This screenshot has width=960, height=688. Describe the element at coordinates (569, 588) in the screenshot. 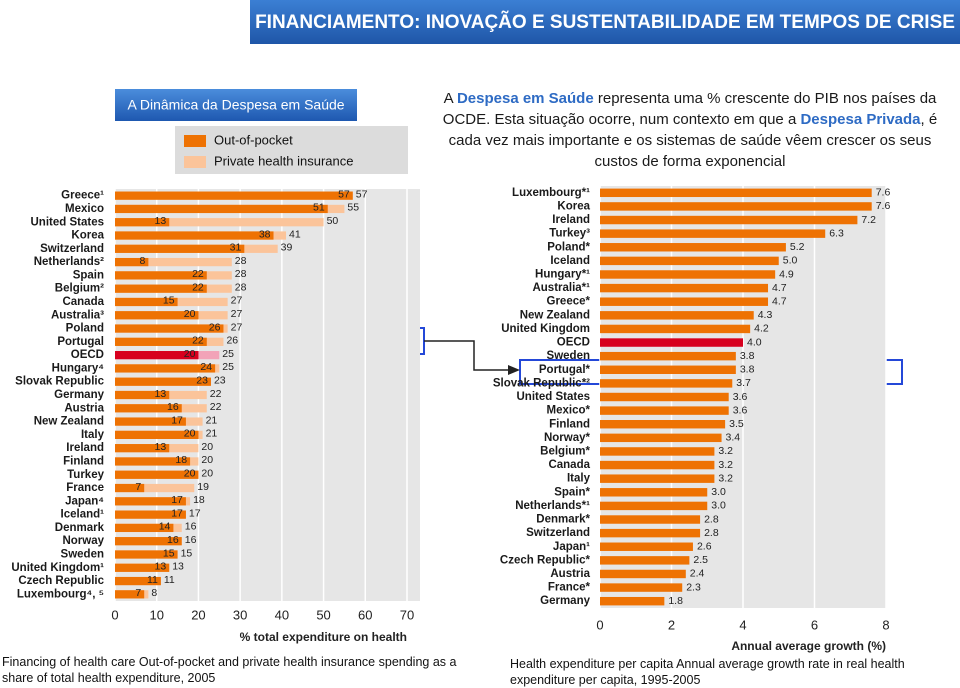

I see `category-label: France*` at that location.